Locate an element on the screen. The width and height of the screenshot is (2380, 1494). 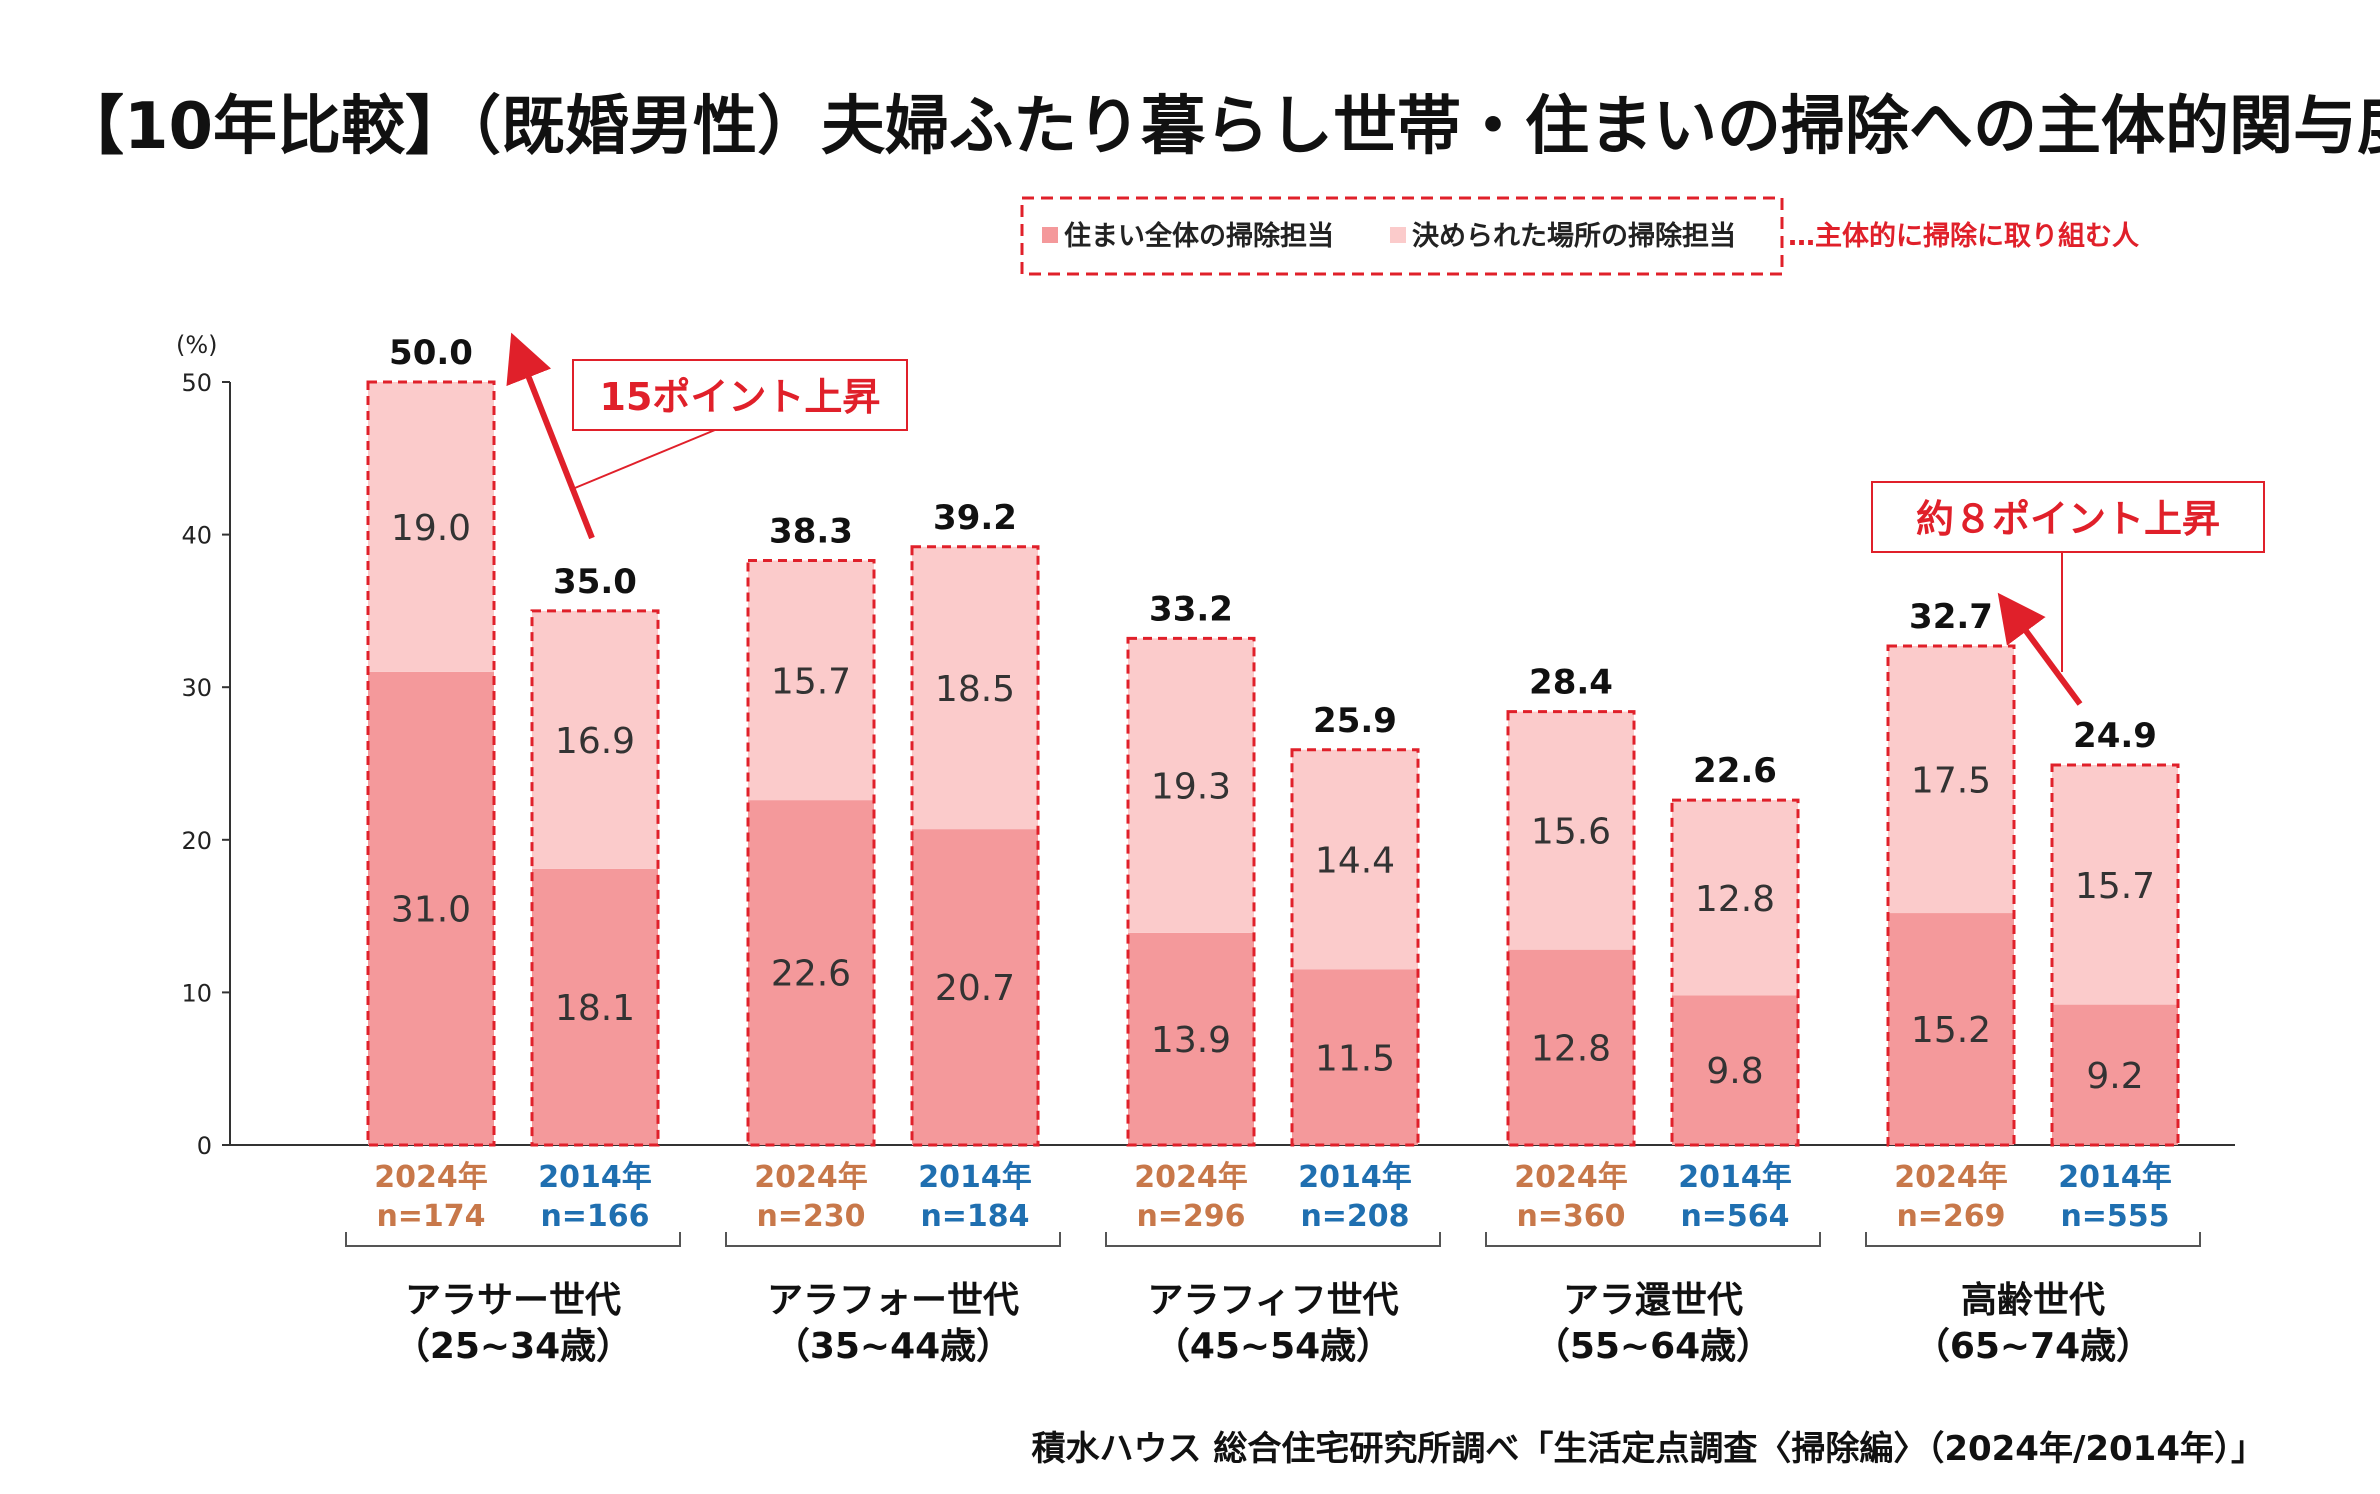
label-sample-size: n=174 is located at coordinates (430, 1216).